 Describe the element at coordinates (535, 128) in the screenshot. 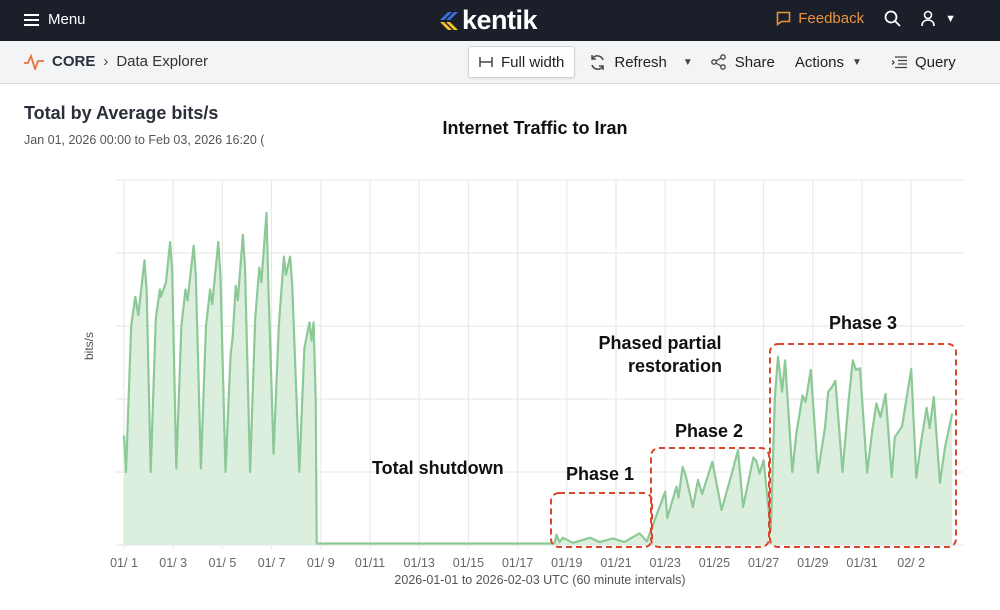

I see `chart-title: Internet Traffic to Iran` at that location.